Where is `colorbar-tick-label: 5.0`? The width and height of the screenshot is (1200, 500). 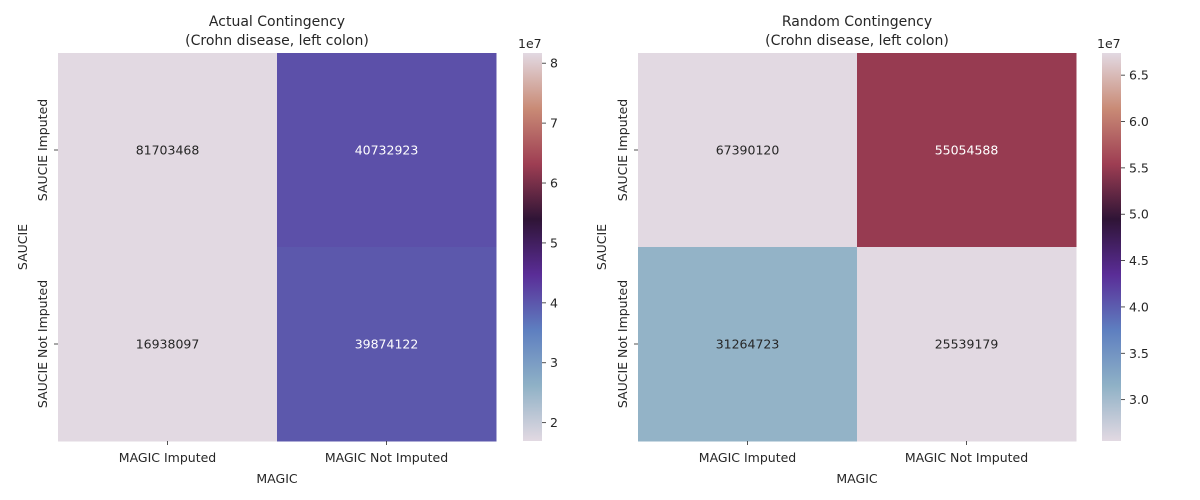 colorbar-tick-label: 5.0 is located at coordinates (1139, 214).